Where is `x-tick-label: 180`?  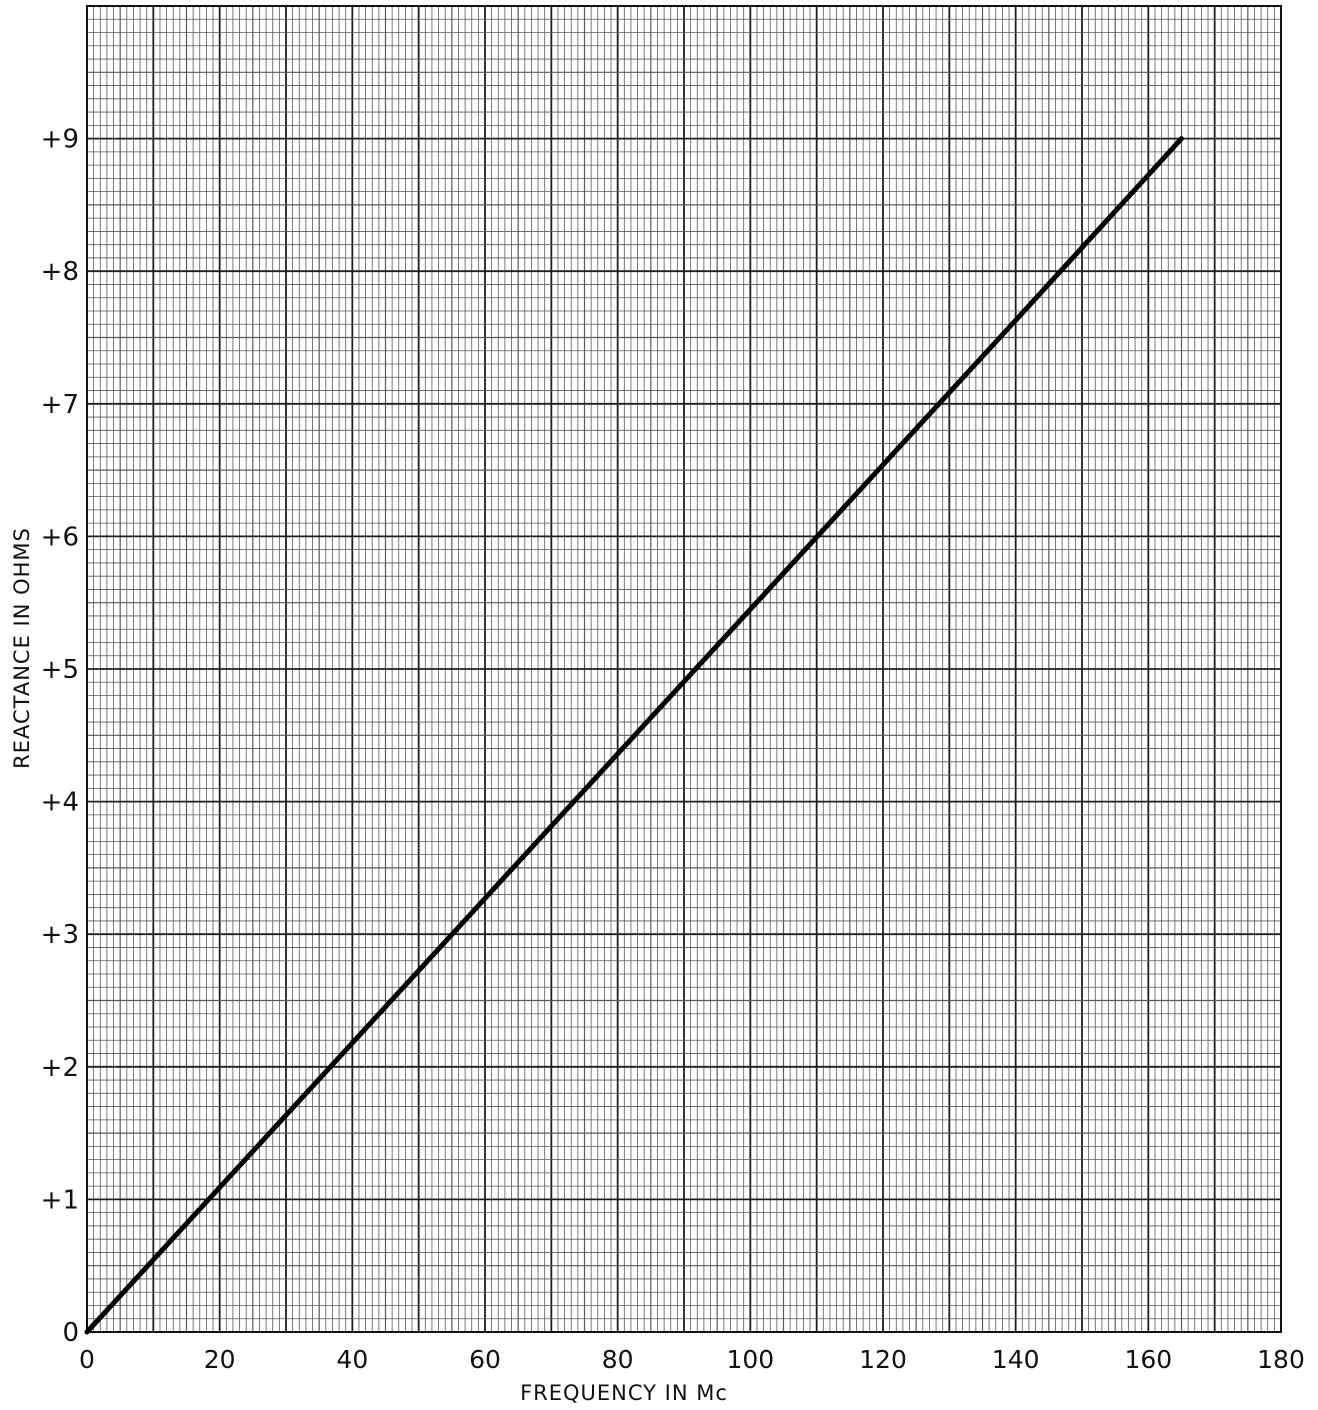
x-tick-label: 180 is located at coordinates (1281, 1359).